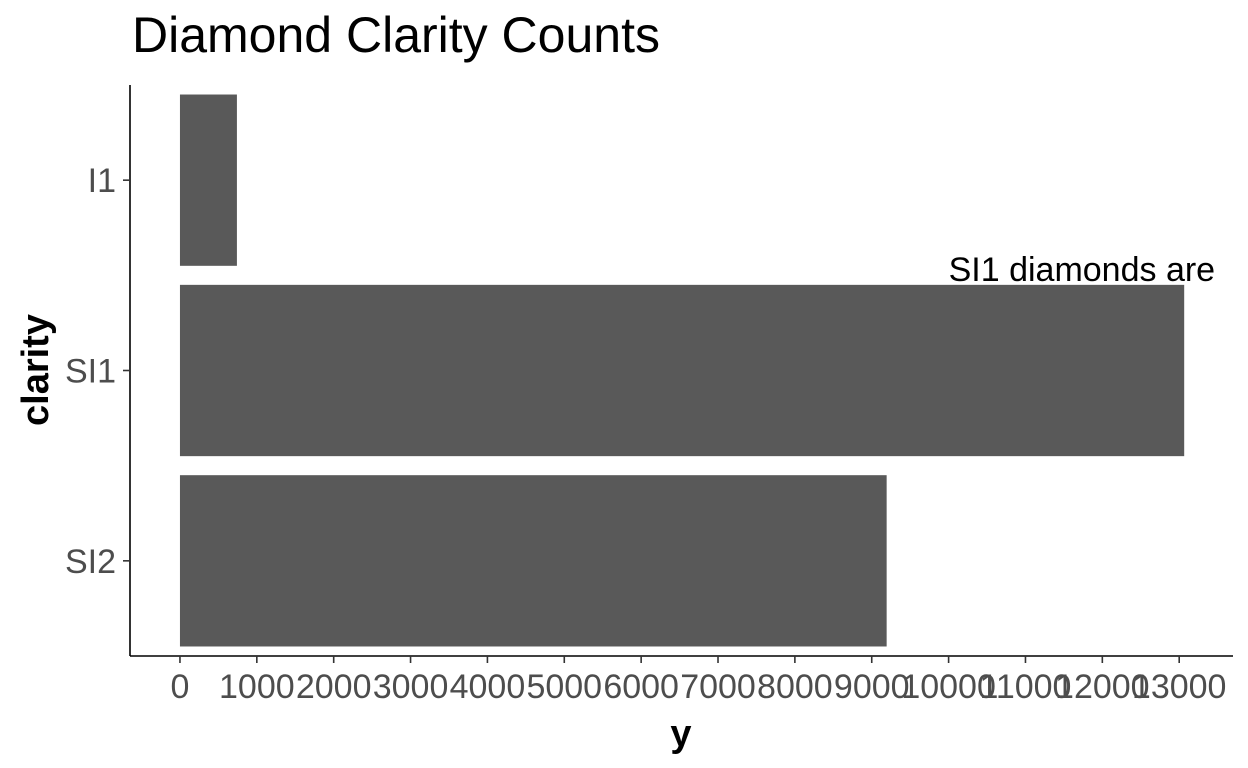 The height and width of the screenshot is (768, 1248). What do you see at coordinates (948, 687) in the screenshot?
I see `x-tick-label: 10000` at bounding box center [948, 687].